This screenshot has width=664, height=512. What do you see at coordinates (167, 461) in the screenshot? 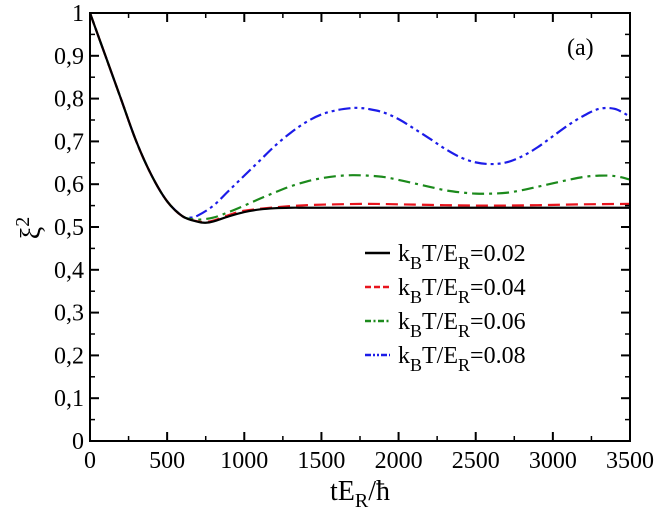
I see `x-tick-label: 500` at bounding box center [167, 461].